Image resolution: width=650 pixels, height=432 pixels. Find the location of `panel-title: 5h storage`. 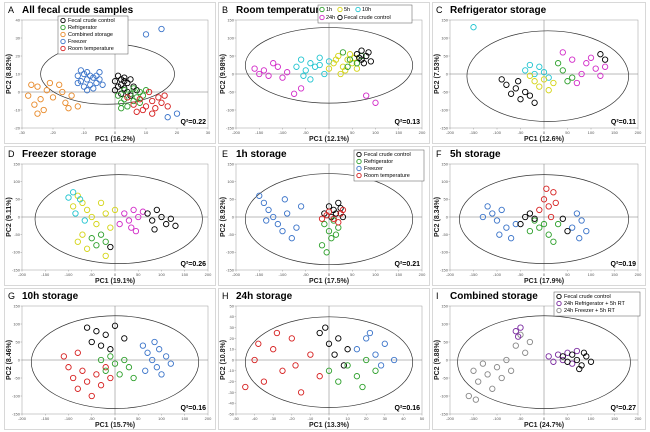

panel-title: 5h storage is located at coordinates (475, 154).